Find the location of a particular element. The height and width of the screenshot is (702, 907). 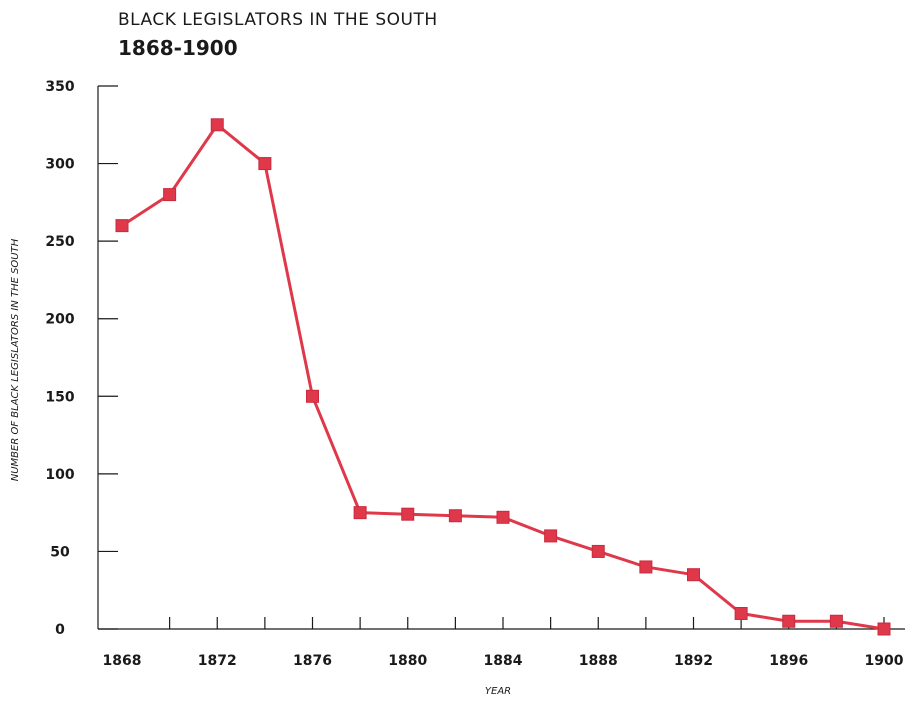

y-tick-label: 350 is located at coordinates (59, 87).